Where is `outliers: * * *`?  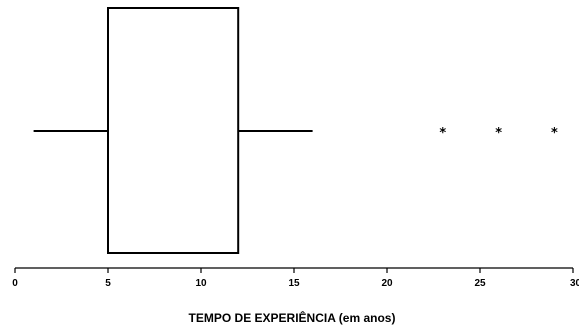
outliers: * * * is located at coordinates (498, 133).